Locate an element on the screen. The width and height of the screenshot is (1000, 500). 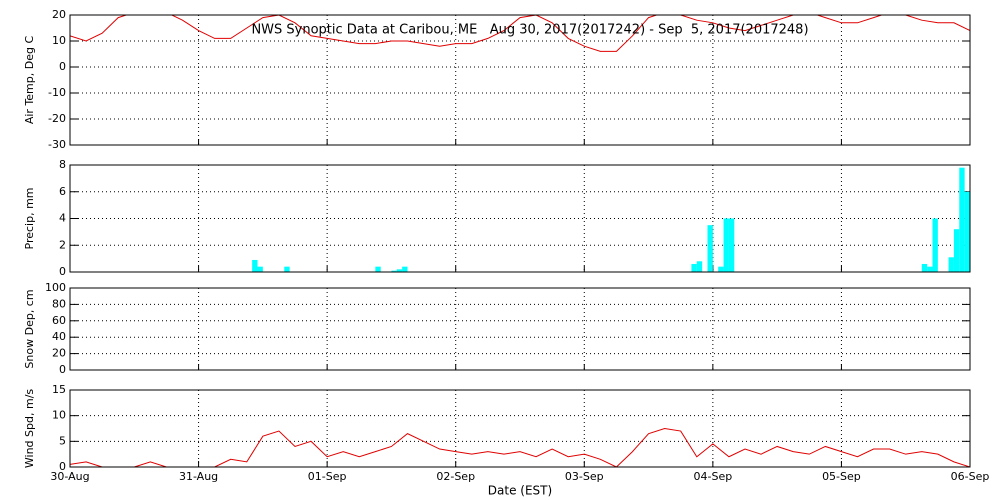
y-tick-label: 6 is located at coordinates (62, 191).